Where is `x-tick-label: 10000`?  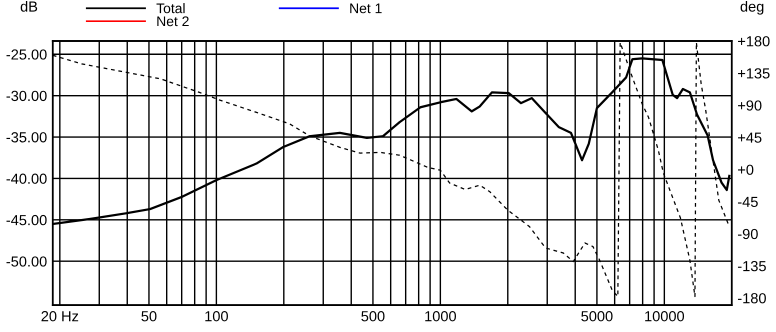 x-tick-label: 10000 is located at coordinates (664, 316).